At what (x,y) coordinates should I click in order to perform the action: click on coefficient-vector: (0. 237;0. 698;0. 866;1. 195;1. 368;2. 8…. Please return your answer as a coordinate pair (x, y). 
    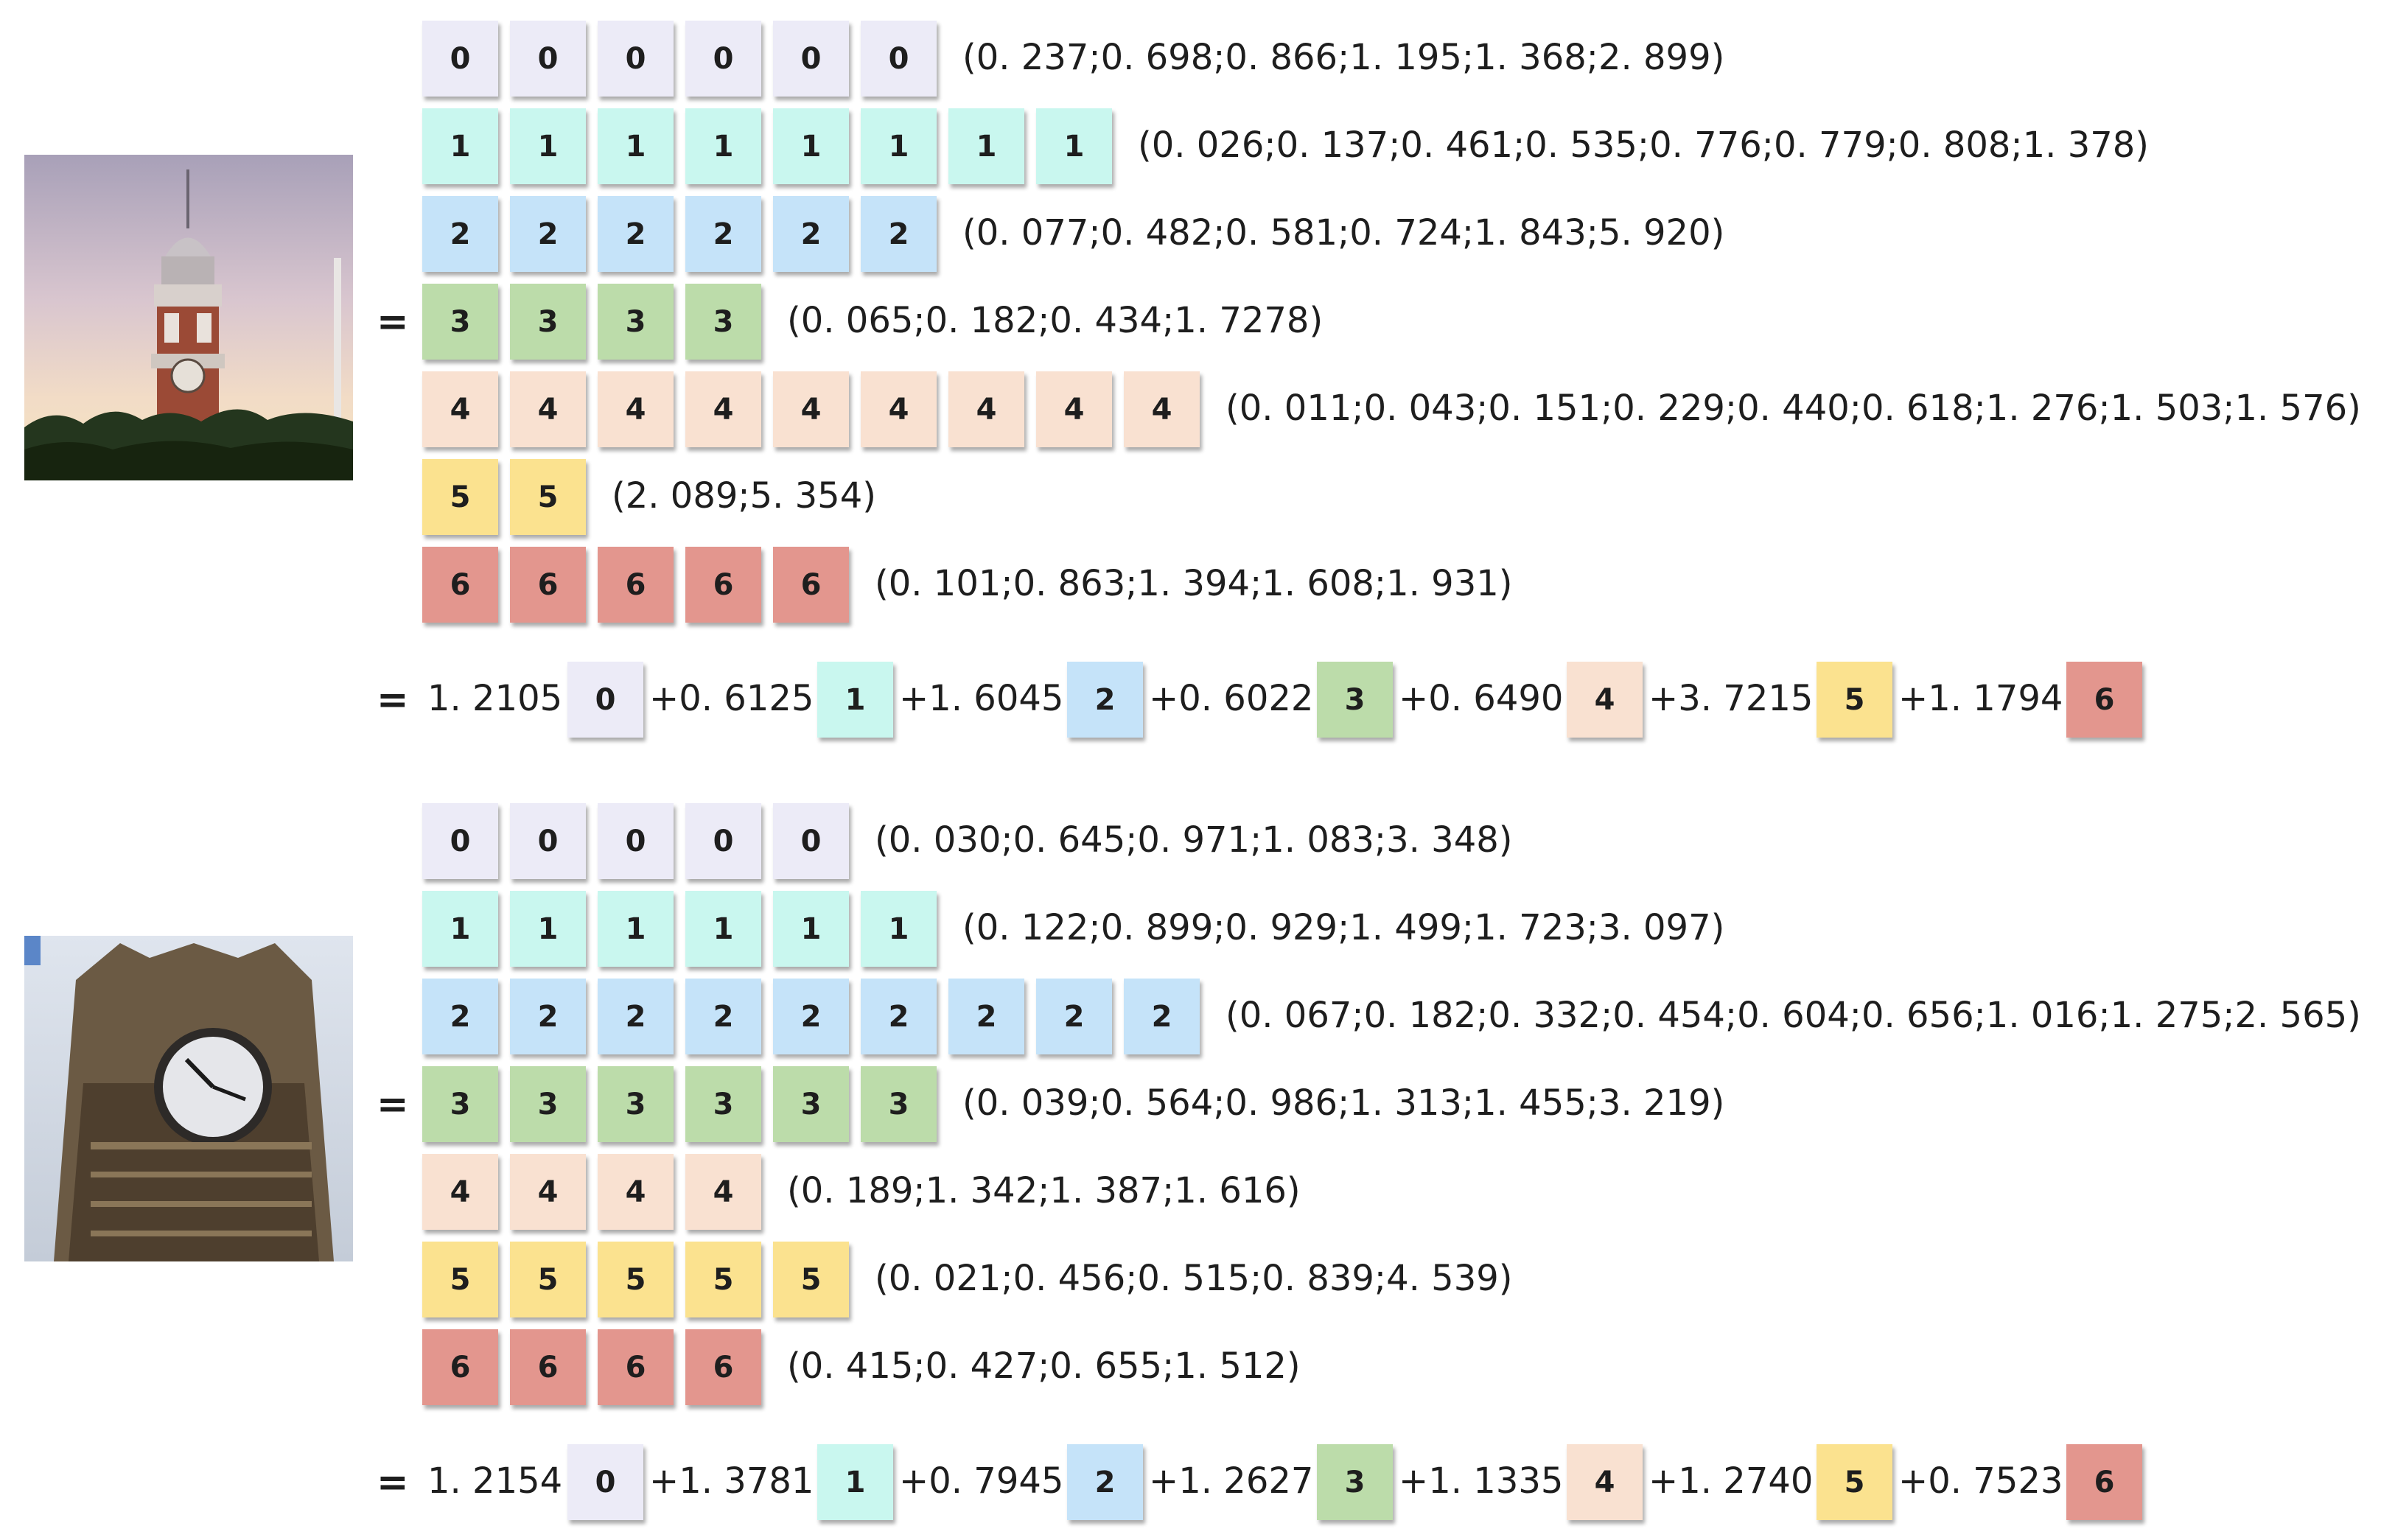
    Looking at the image, I should click on (1343, 57).